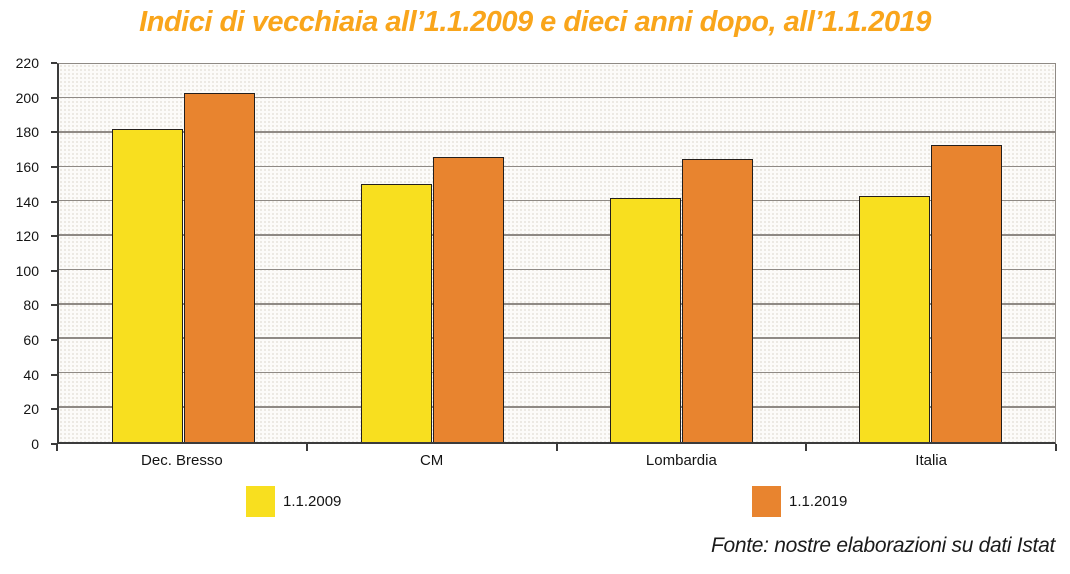 This screenshot has height=574, width=1070. I want to click on y-axis-tick-label: 160, so click(27, 166).